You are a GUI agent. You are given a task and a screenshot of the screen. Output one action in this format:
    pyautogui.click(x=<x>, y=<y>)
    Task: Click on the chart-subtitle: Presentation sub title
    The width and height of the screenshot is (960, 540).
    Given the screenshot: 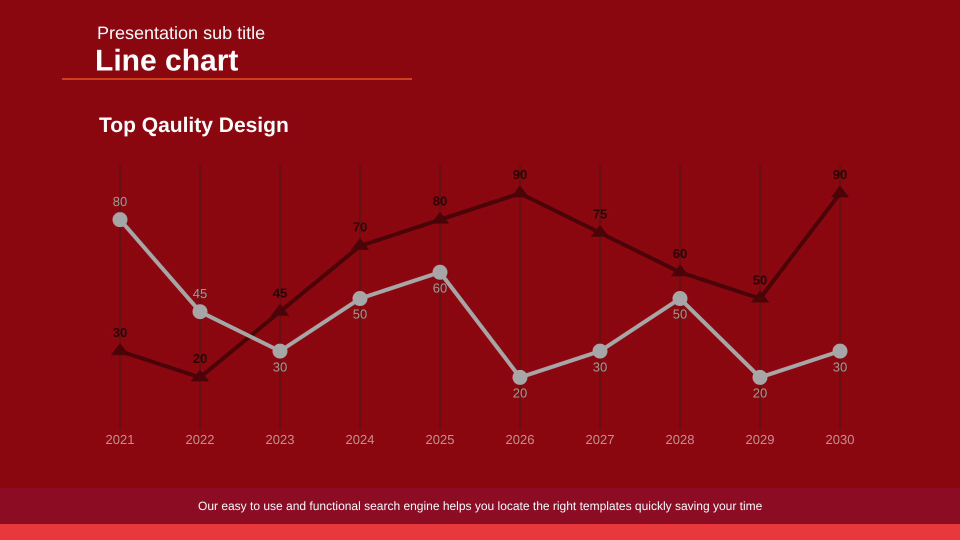 What is the action you would take?
    pyautogui.click(x=181, y=33)
    